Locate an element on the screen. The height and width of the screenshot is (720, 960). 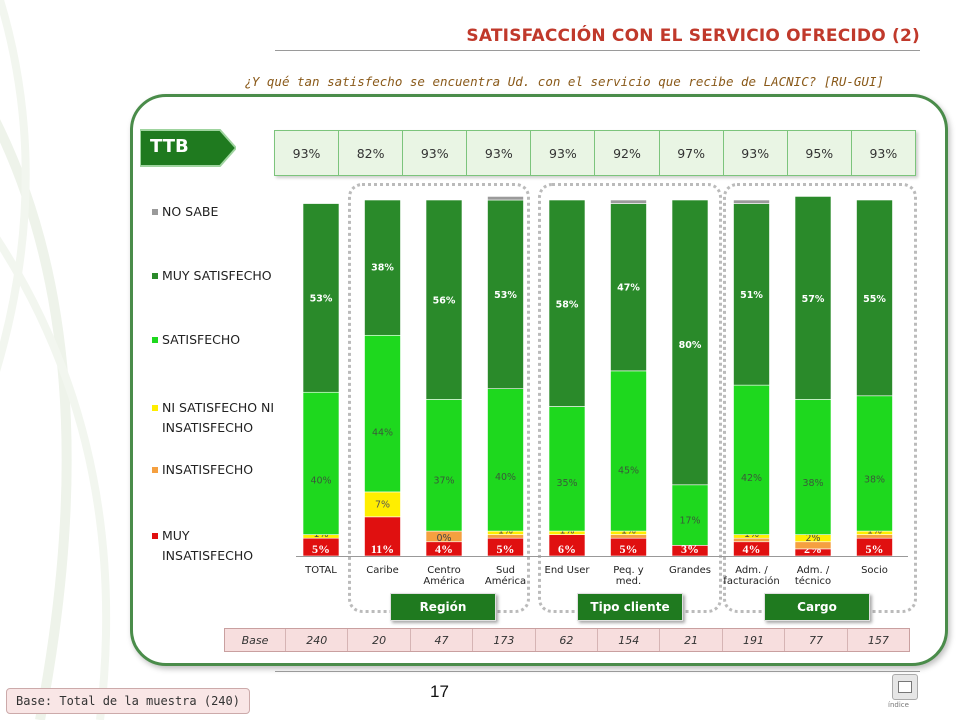
ttb-values-row: 93% 82% 93% 93% 93% 92% 97% 93% 95% 93% is located at coordinates (595, 153).